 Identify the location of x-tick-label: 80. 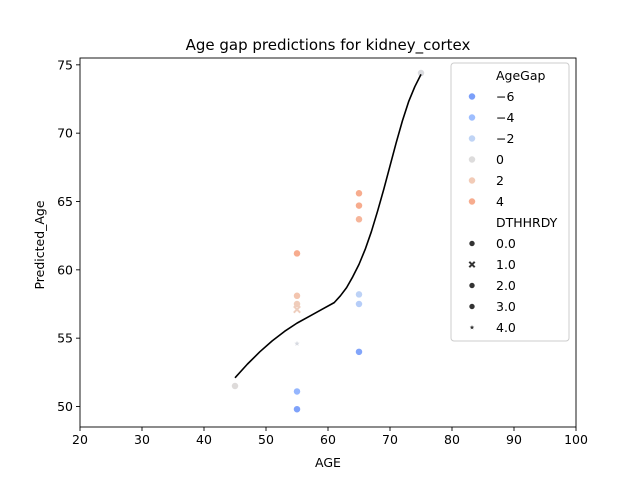
(452, 439).